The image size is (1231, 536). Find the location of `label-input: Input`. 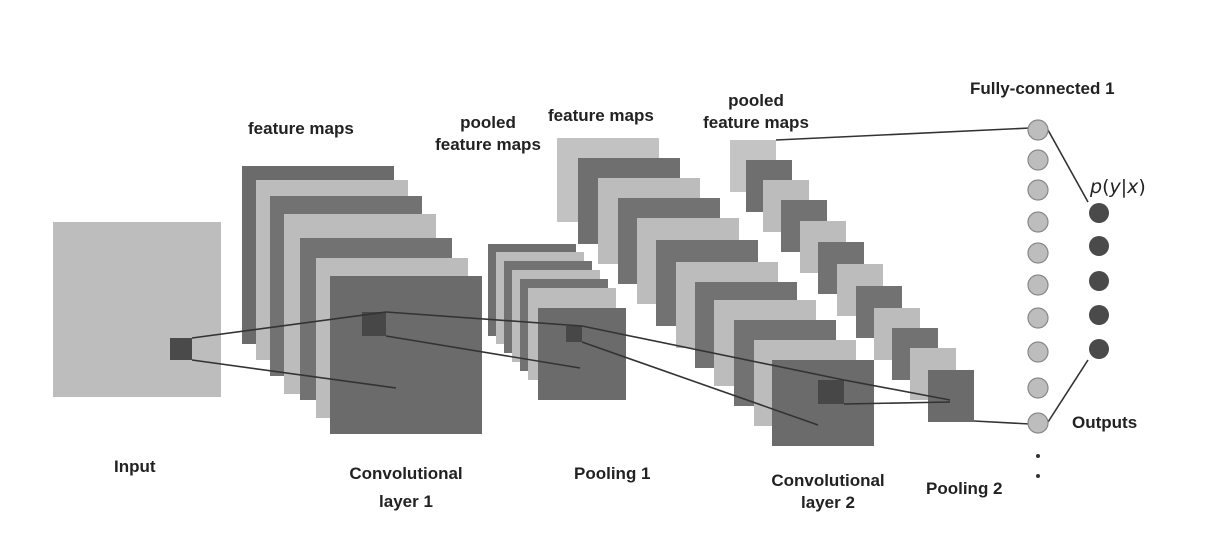

label-input: Input is located at coordinates (135, 466).